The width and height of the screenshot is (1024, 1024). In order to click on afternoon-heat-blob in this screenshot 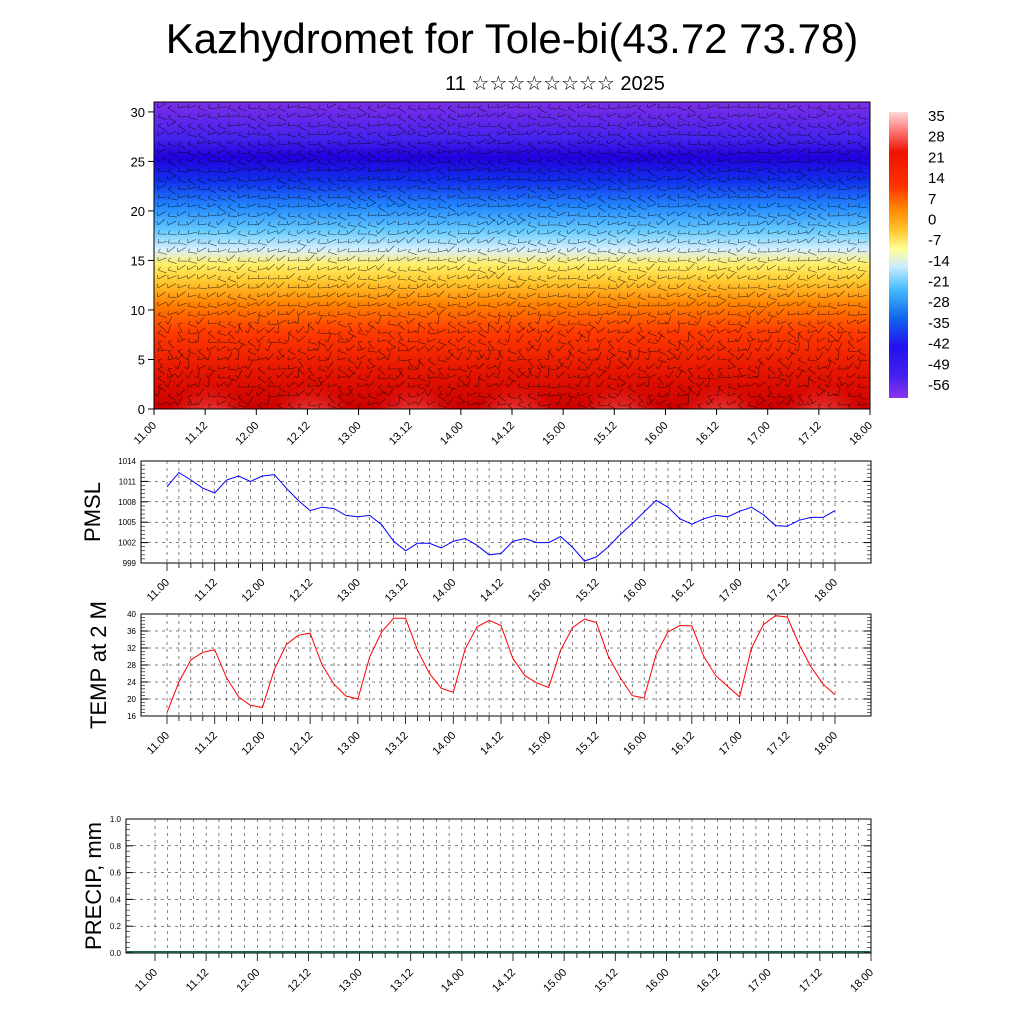, I will do `click(413, 378)`.